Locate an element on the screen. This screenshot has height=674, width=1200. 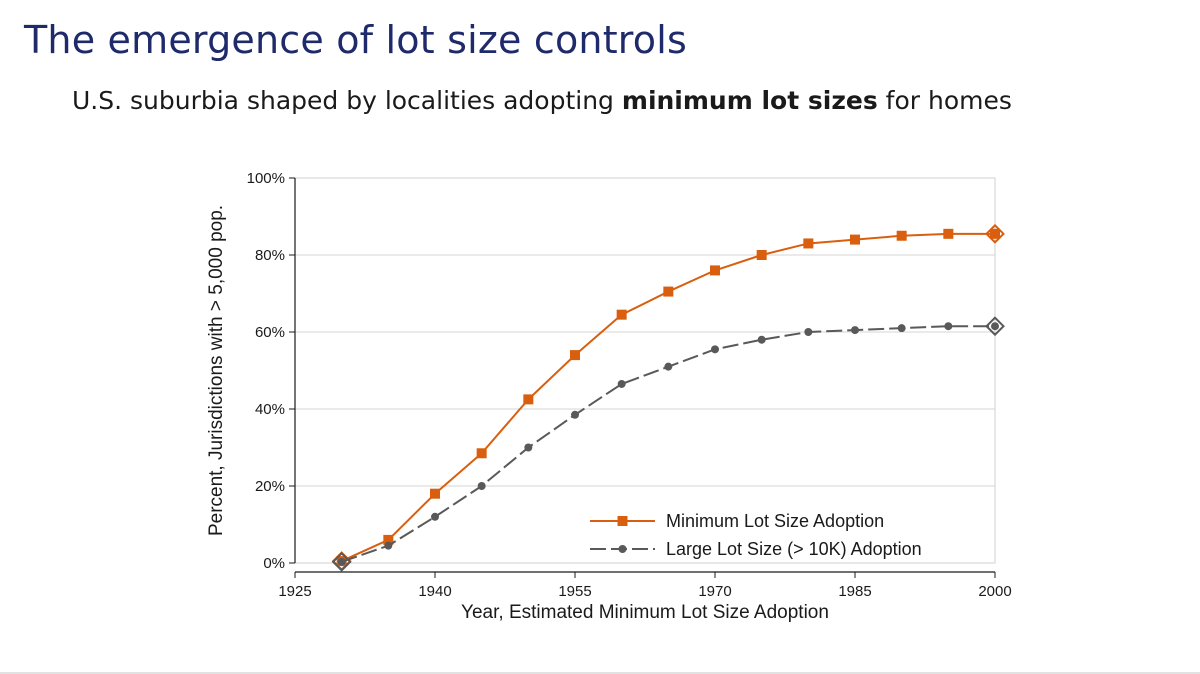
legend-label-2: Large Lot Size (> 10K) Adoption is located at coordinates (794, 549).